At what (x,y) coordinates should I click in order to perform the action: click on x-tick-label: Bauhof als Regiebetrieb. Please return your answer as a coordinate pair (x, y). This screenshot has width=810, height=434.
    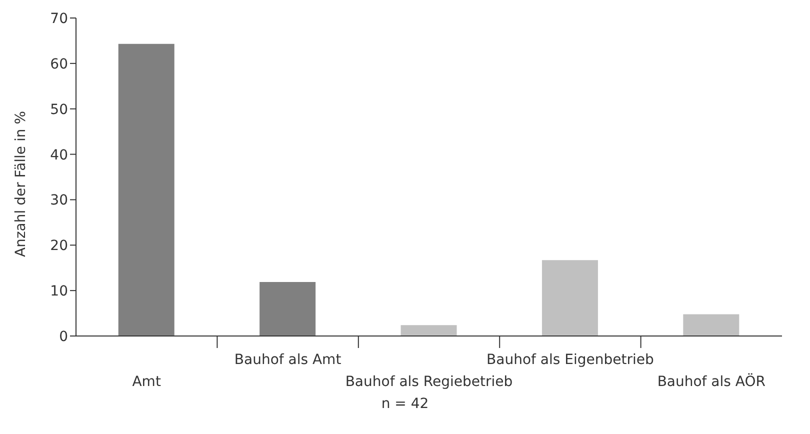
    Looking at the image, I should click on (429, 382).